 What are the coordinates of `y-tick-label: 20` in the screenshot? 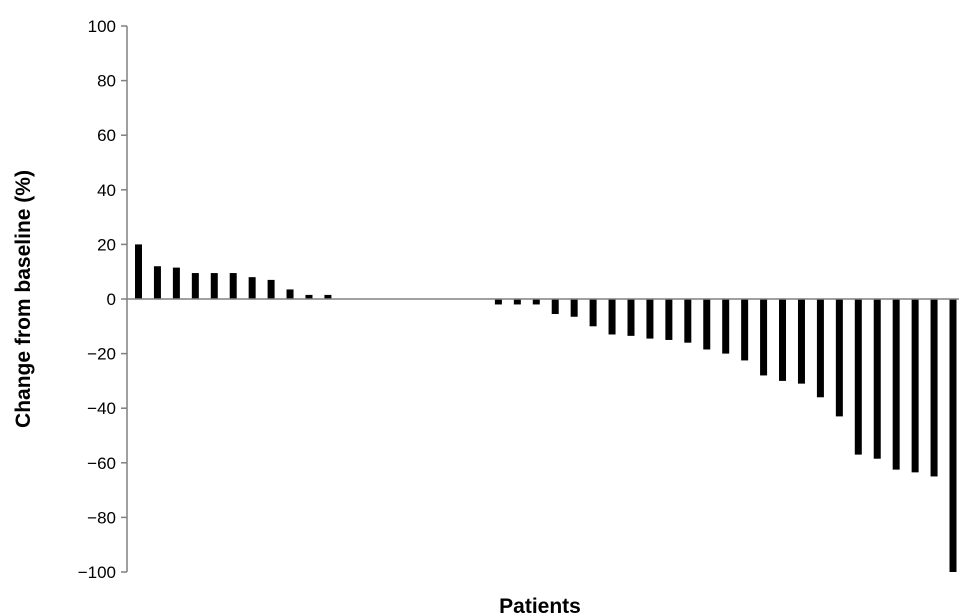 It's located at (106, 244).